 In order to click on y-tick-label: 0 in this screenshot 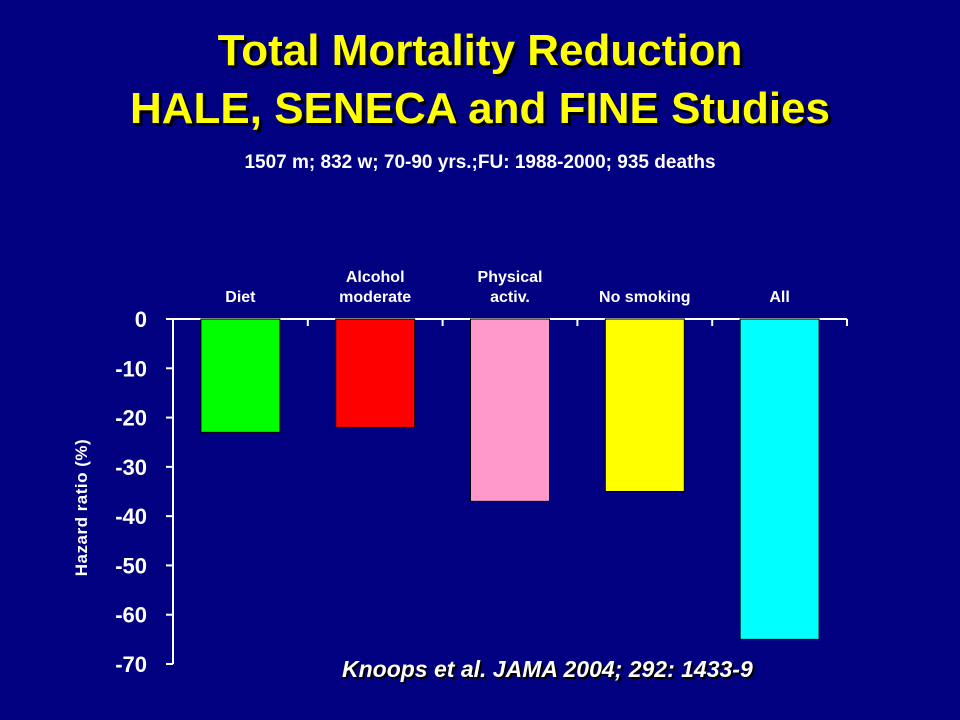, I will do `click(141, 319)`.